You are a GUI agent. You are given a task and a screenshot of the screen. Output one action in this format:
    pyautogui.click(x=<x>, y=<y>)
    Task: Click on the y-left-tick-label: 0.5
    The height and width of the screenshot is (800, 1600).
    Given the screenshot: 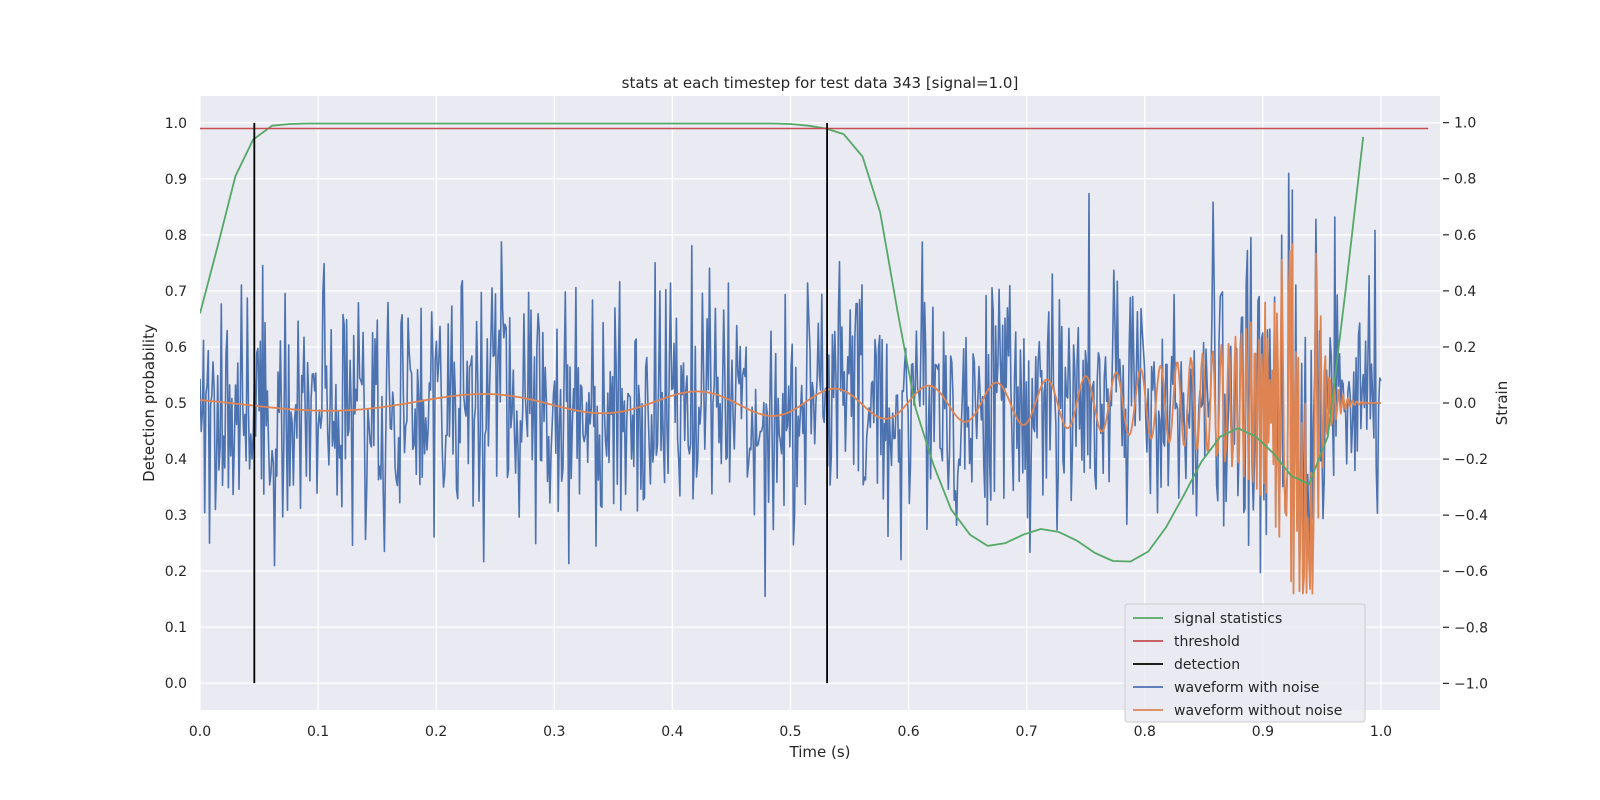 What is the action you would take?
    pyautogui.click(x=176, y=404)
    